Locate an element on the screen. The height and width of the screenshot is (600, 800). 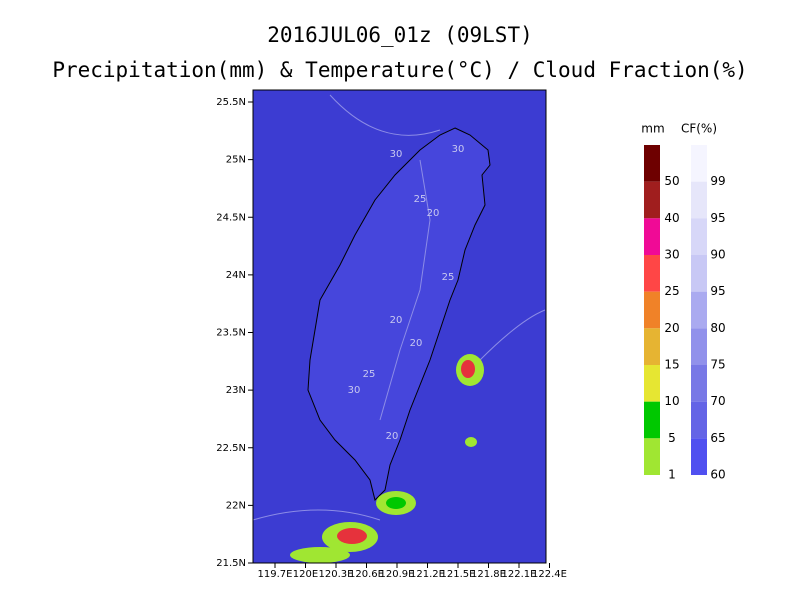
lon-label: 120E is located at coordinates (305, 574).